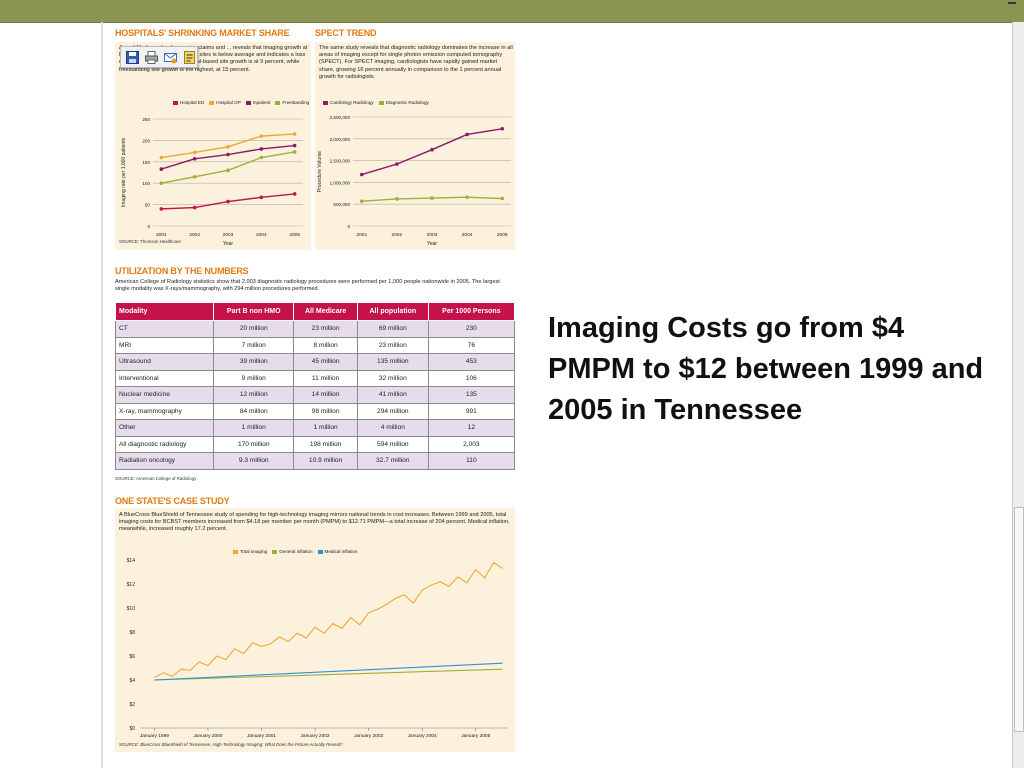 The width and height of the screenshot is (1024, 768). What do you see at coordinates (392, 311) in the screenshot?
I see `table-header-cell: All population` at bounding box center [392, 311].